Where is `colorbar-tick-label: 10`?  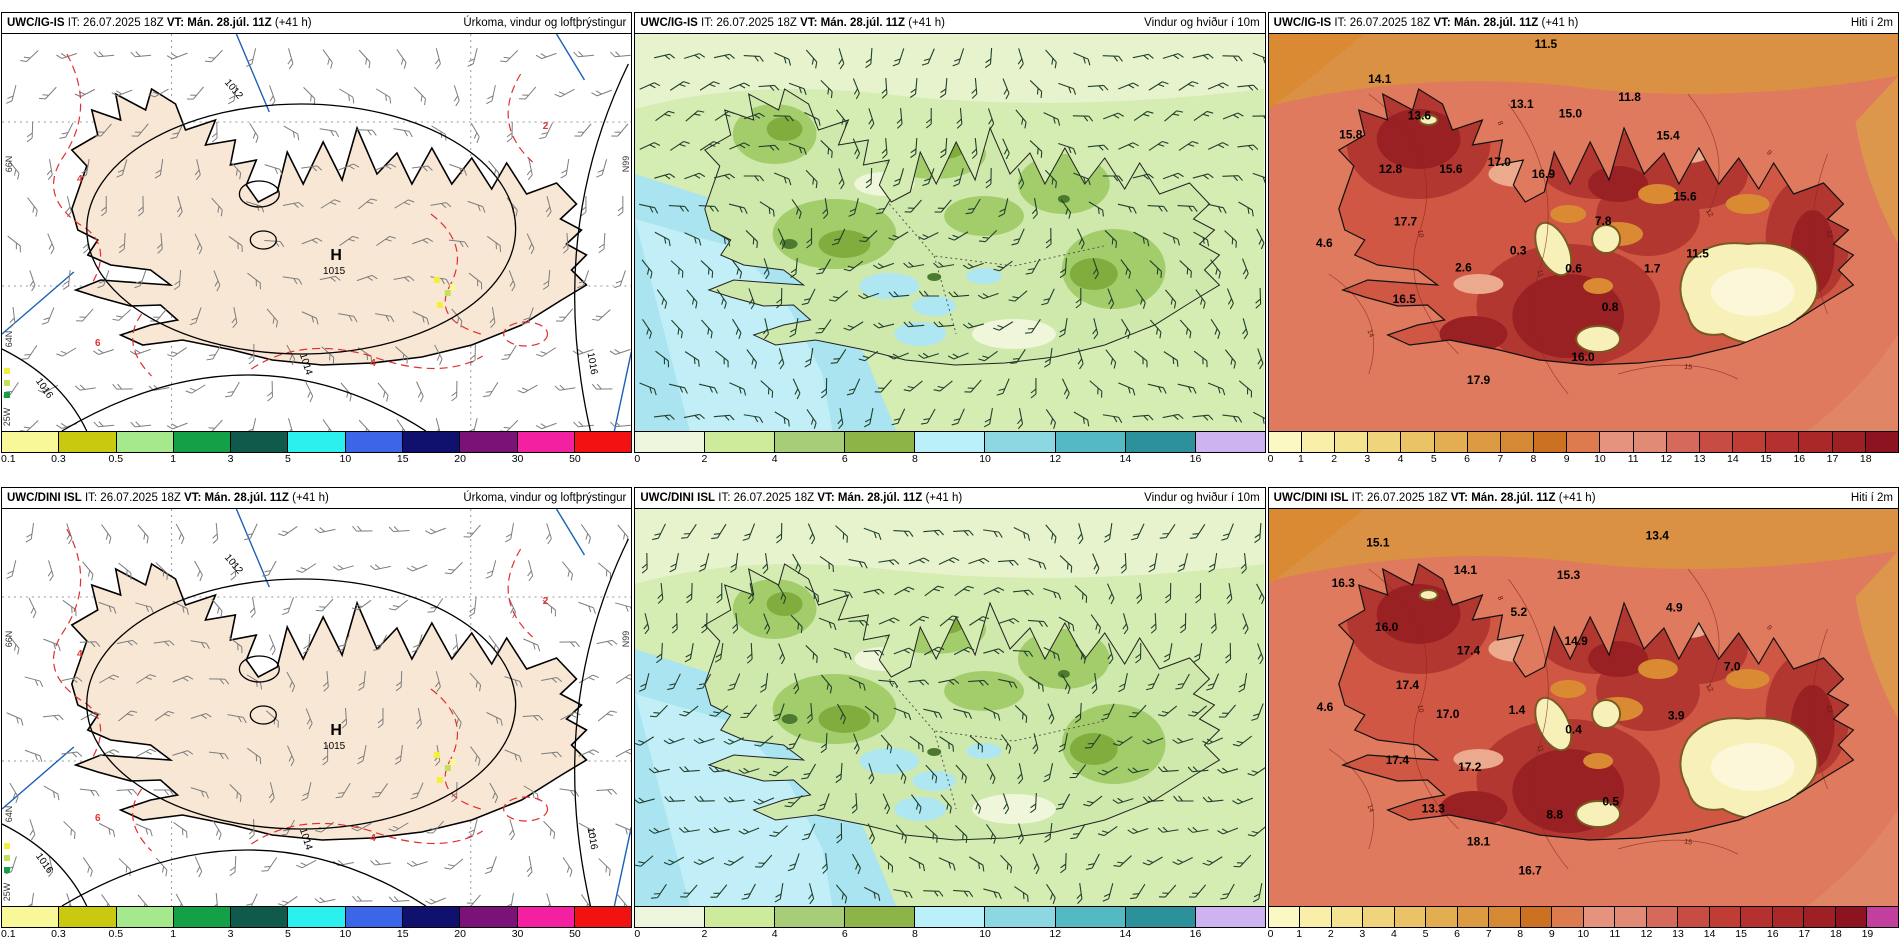 colorbar-tick-label: 10 is located at coordinates (345, 934).